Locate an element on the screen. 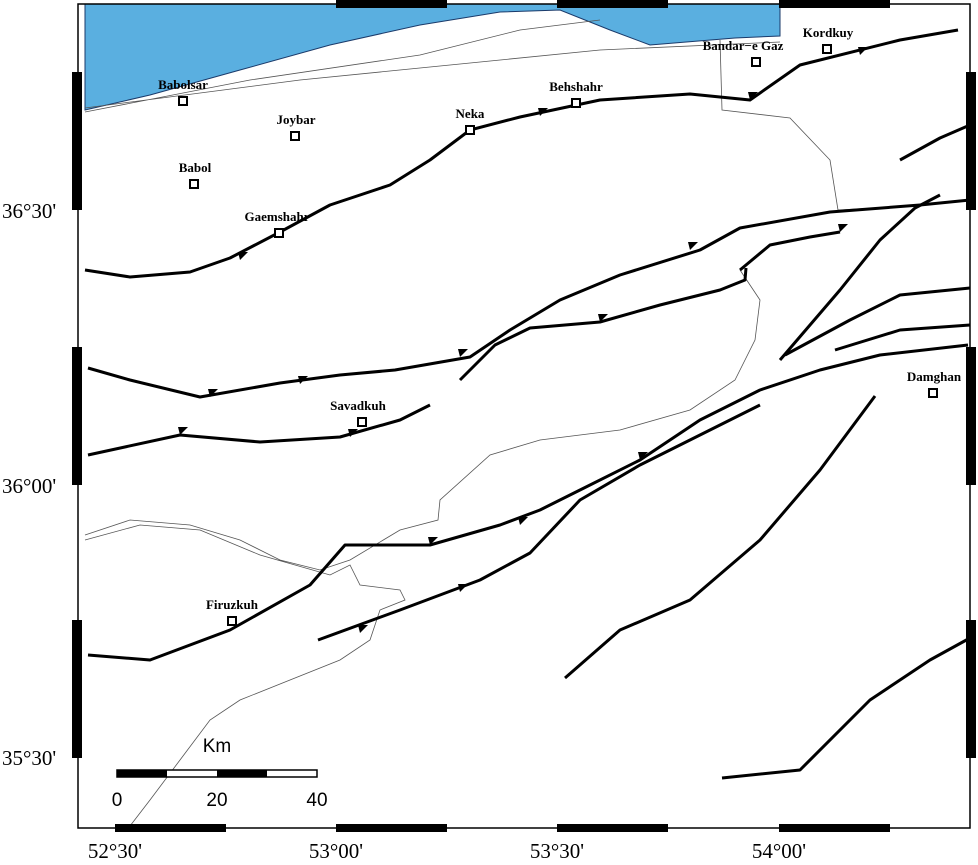 Image resolution: width=978 pixels, height=865 pixels. lon-label: 53°30' is located at coordinates (557, 851).